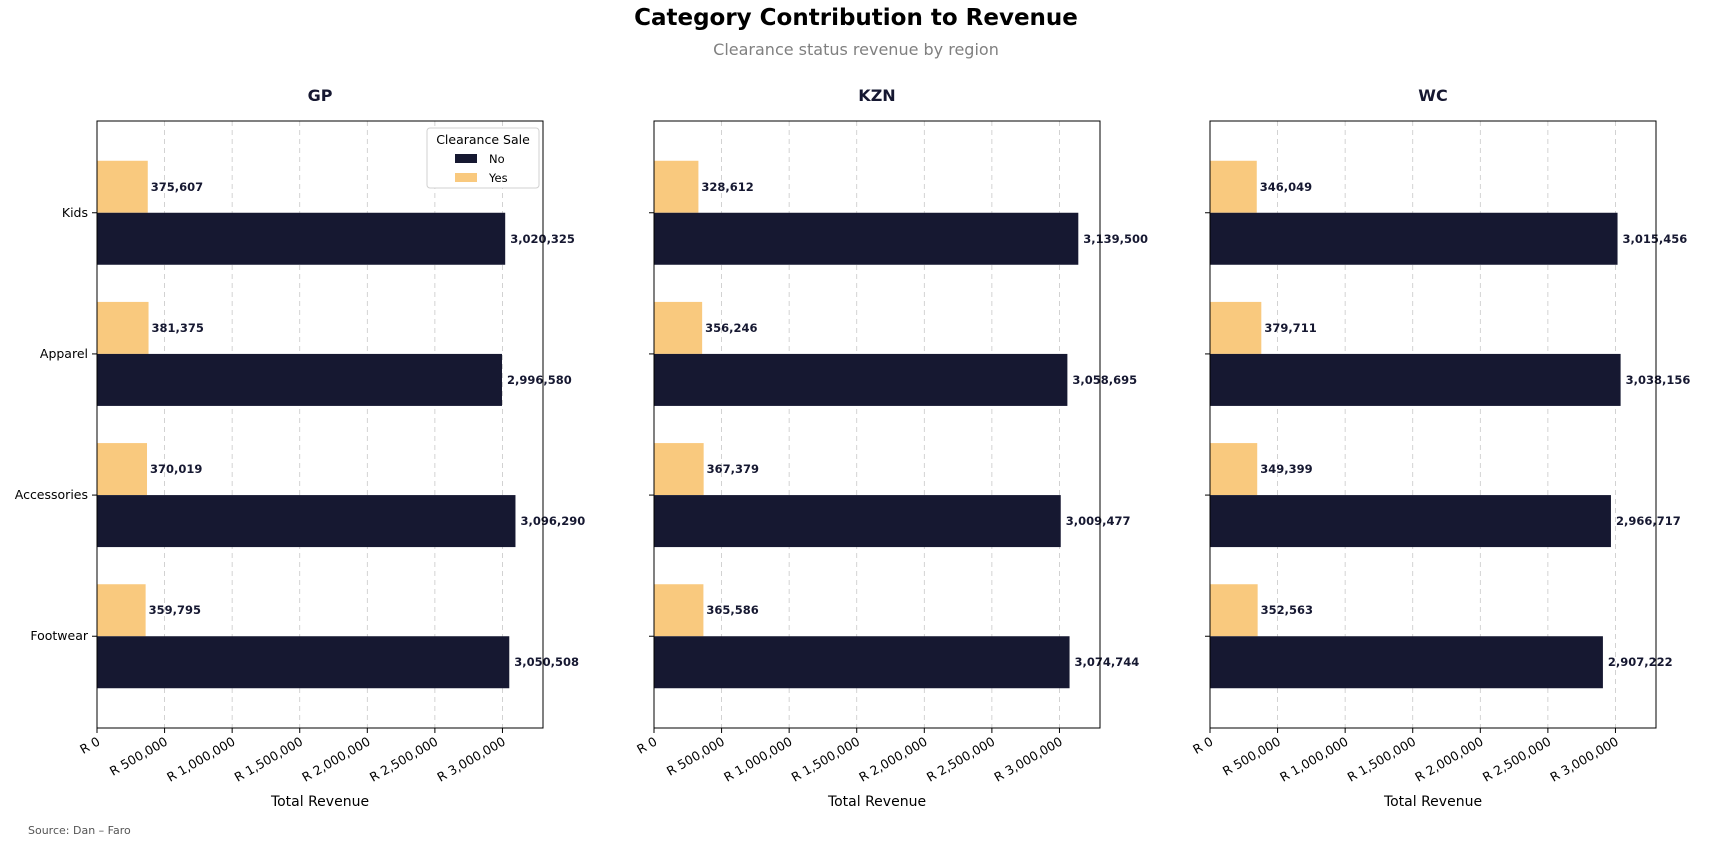 The height and width of the screenshot is (848, 1712). I want to click on data-label: 379,711, so click(1290, 328).